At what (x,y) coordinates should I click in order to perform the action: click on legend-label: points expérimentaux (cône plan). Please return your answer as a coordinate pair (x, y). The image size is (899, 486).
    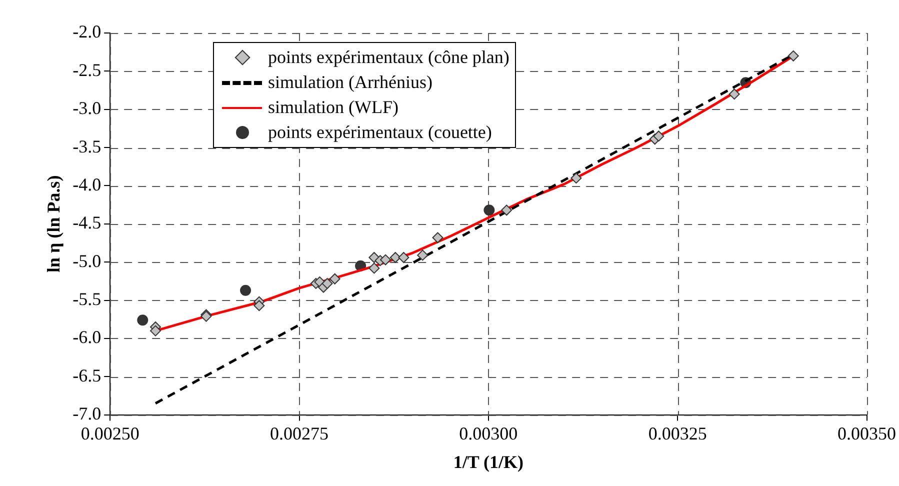
    Looking at the image, I should click on (389, 57).